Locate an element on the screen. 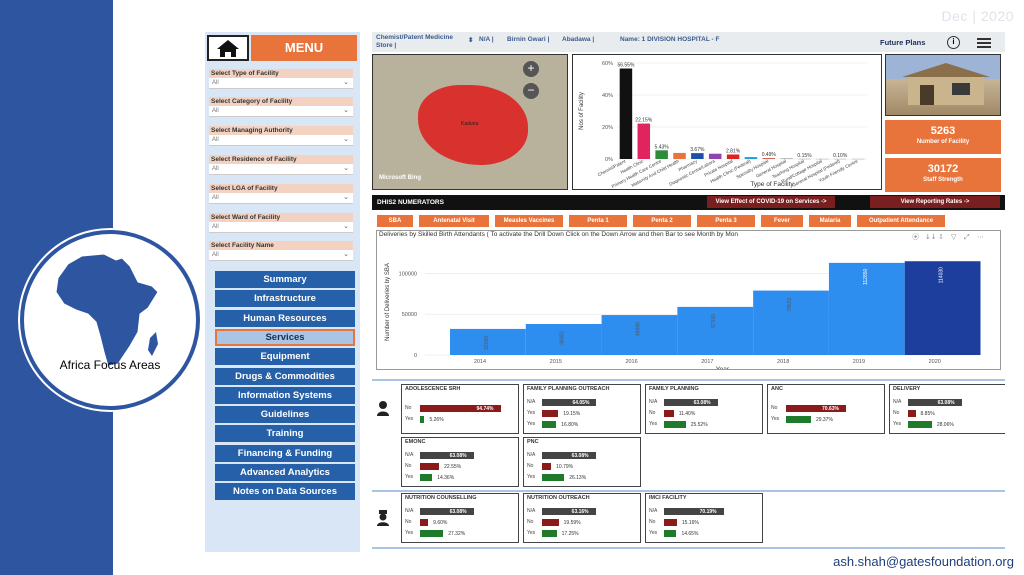 This screenshot has width=1024, height=575. service-card-emonc: EMONC N/A 63.08% No 22.55% Yes 14.36% is located at coordinates (460, 462).